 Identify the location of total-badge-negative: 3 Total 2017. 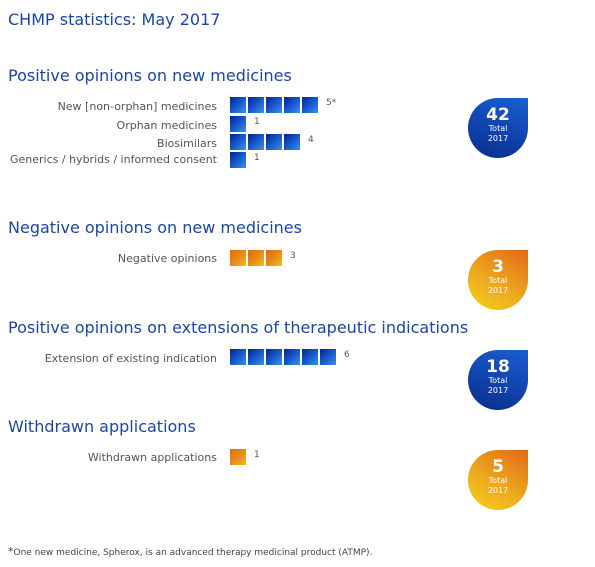
(498, 280).